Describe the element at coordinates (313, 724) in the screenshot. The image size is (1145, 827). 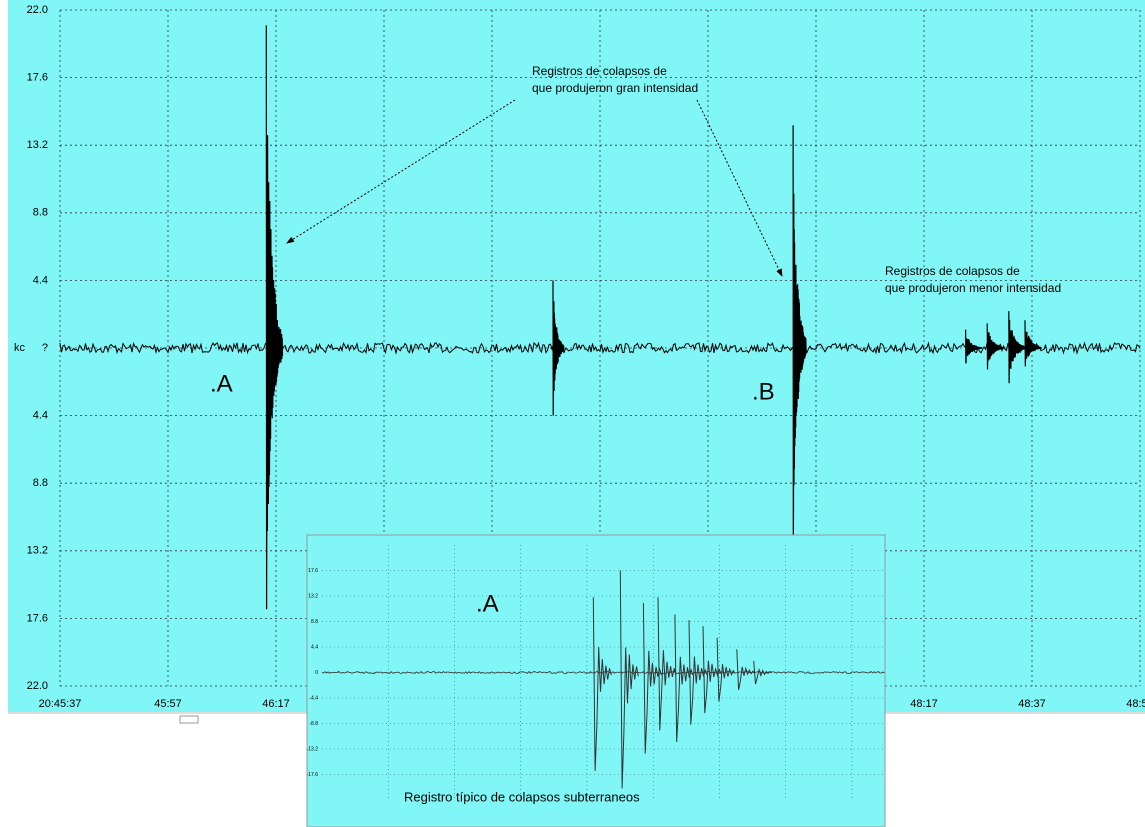
I see `y-tick-label: -8.8` at that location.